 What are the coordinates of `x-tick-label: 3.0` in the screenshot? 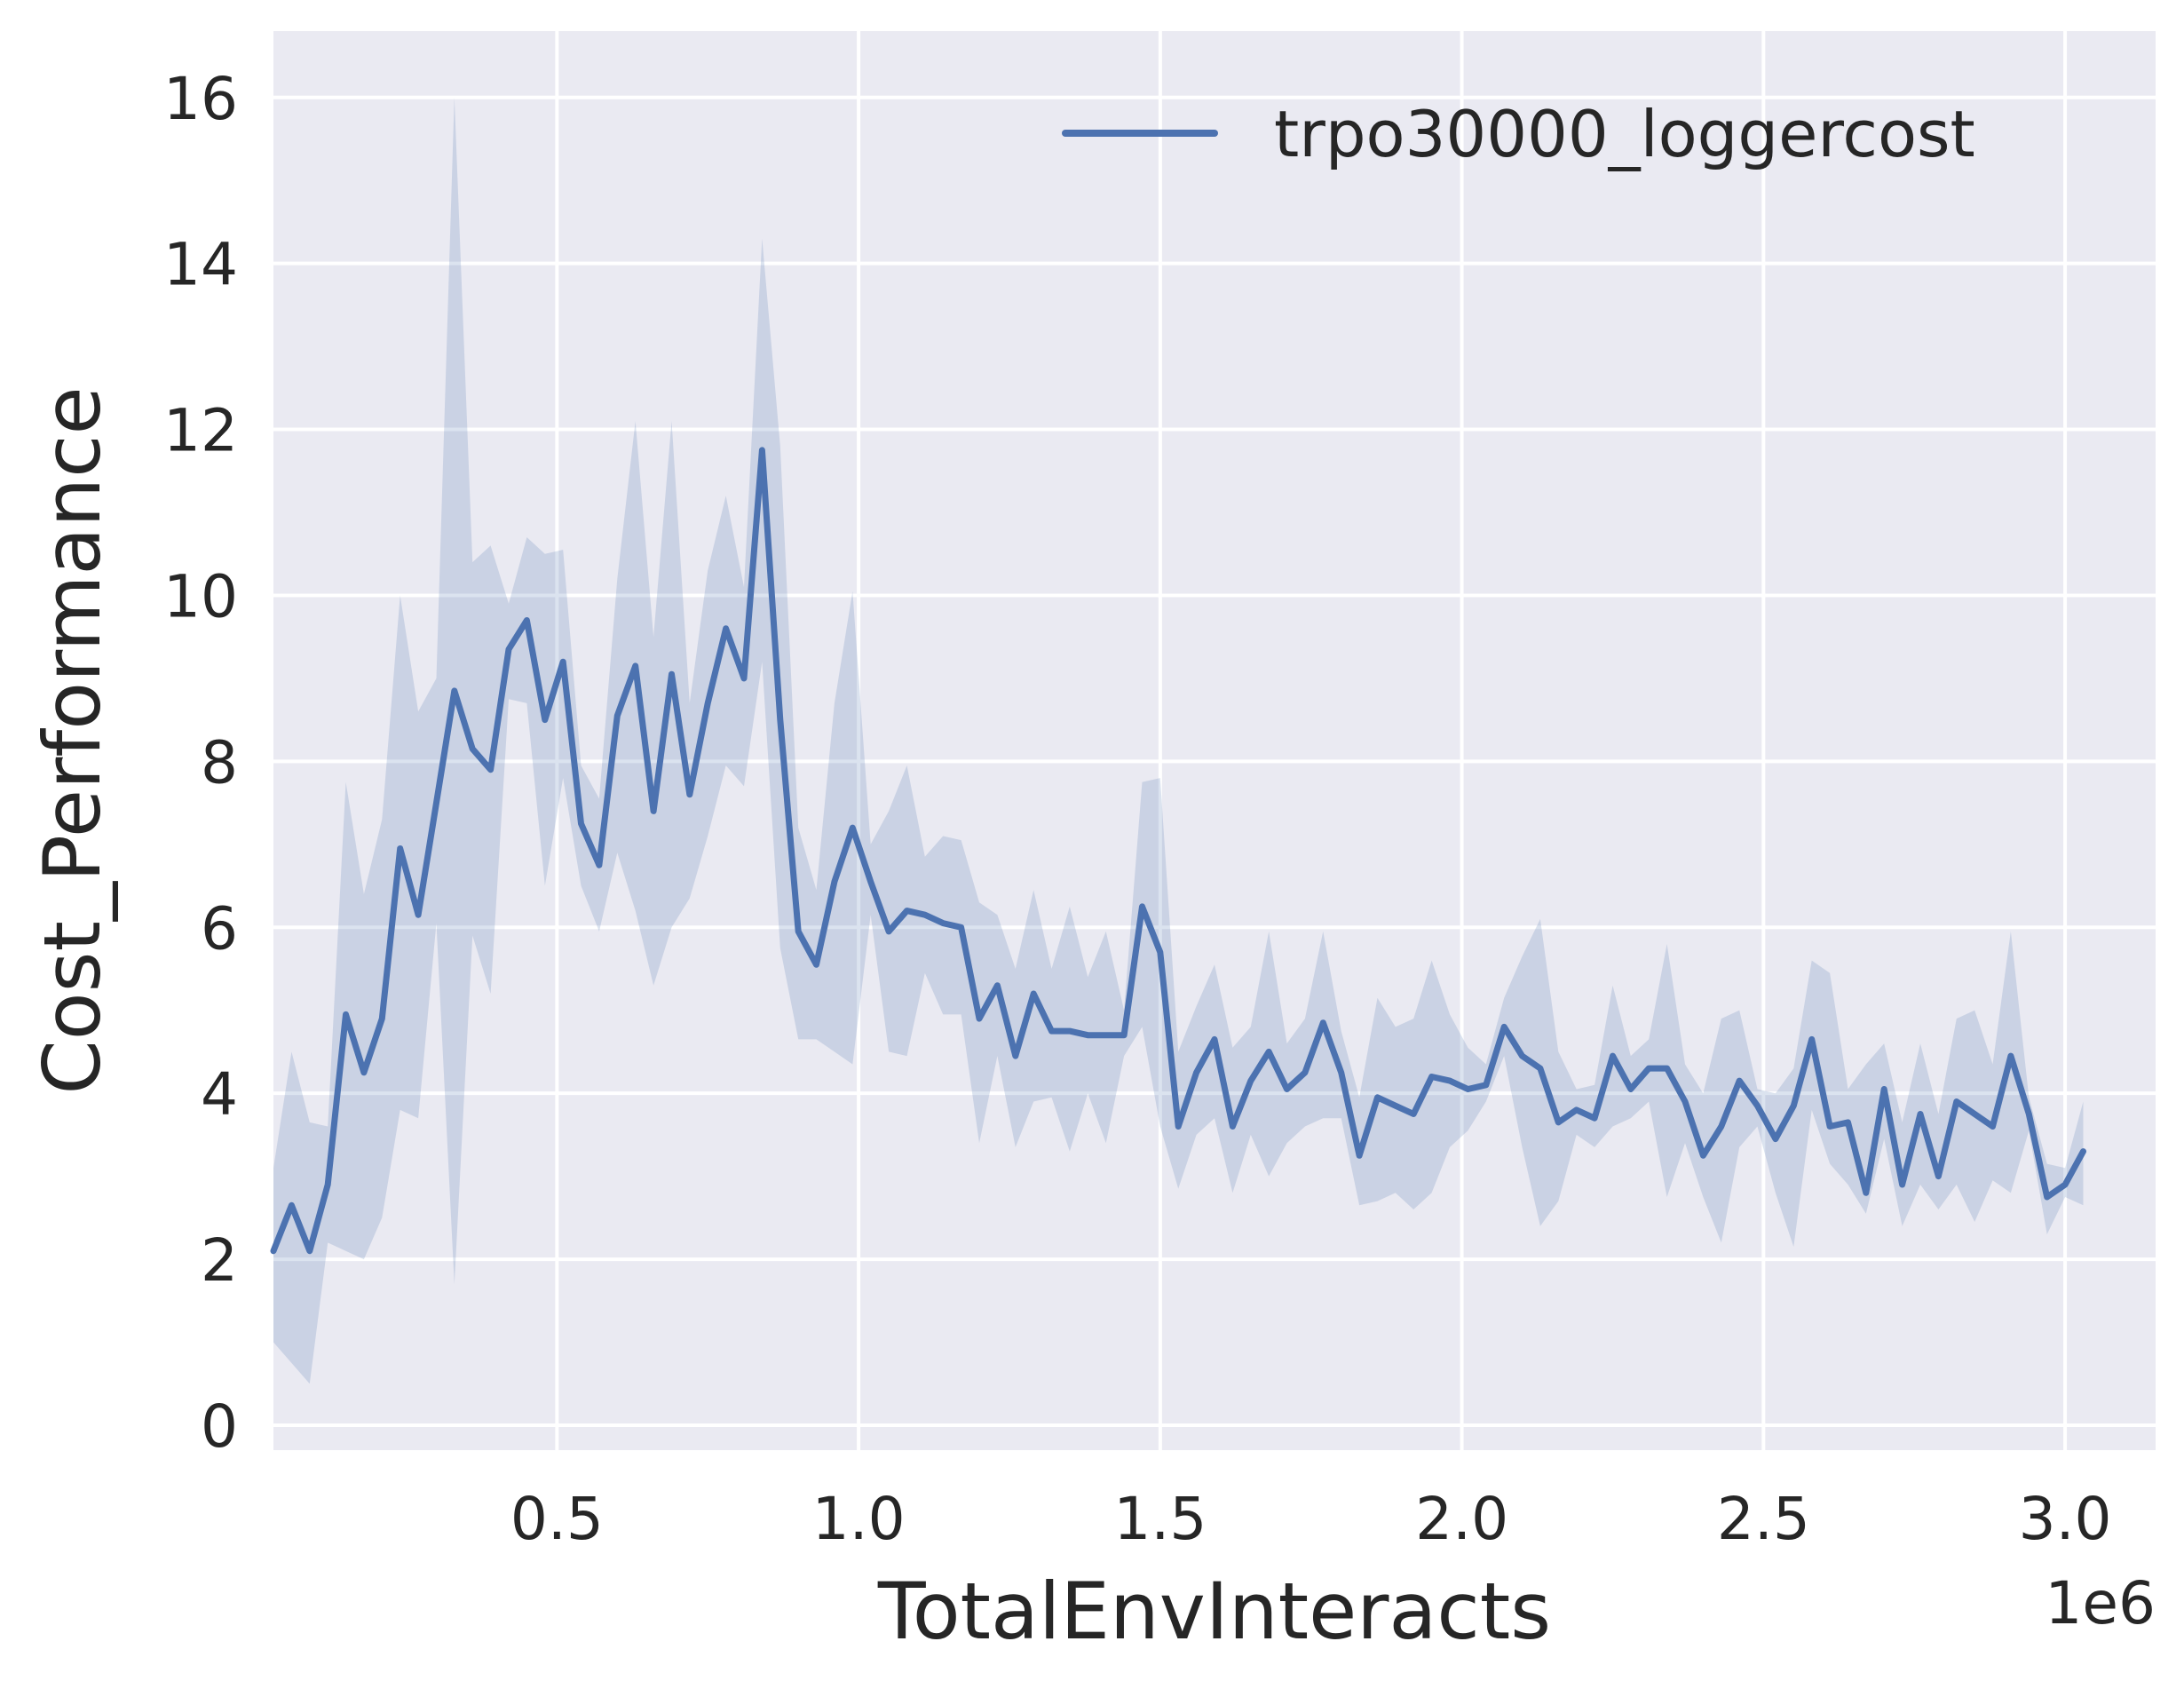 It's located at (2065, 1519).